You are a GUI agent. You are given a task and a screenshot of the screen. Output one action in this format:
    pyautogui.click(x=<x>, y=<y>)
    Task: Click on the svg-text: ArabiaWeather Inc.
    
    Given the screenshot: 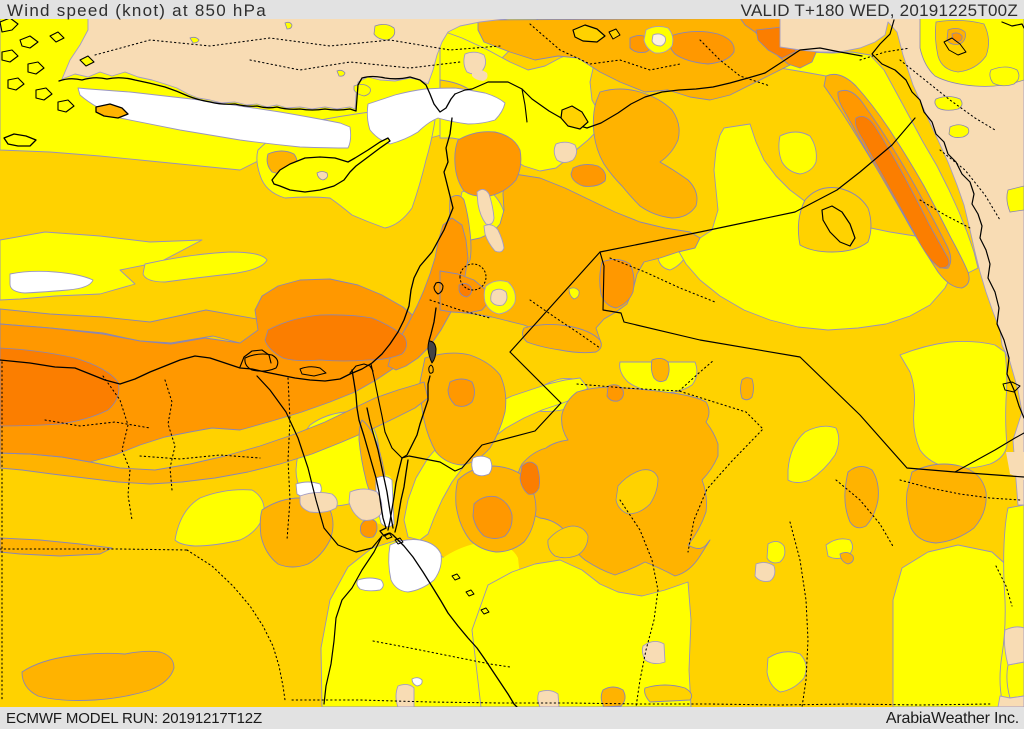 What is the action you would take?
    pyautogui.click(x=952, y=718)
    